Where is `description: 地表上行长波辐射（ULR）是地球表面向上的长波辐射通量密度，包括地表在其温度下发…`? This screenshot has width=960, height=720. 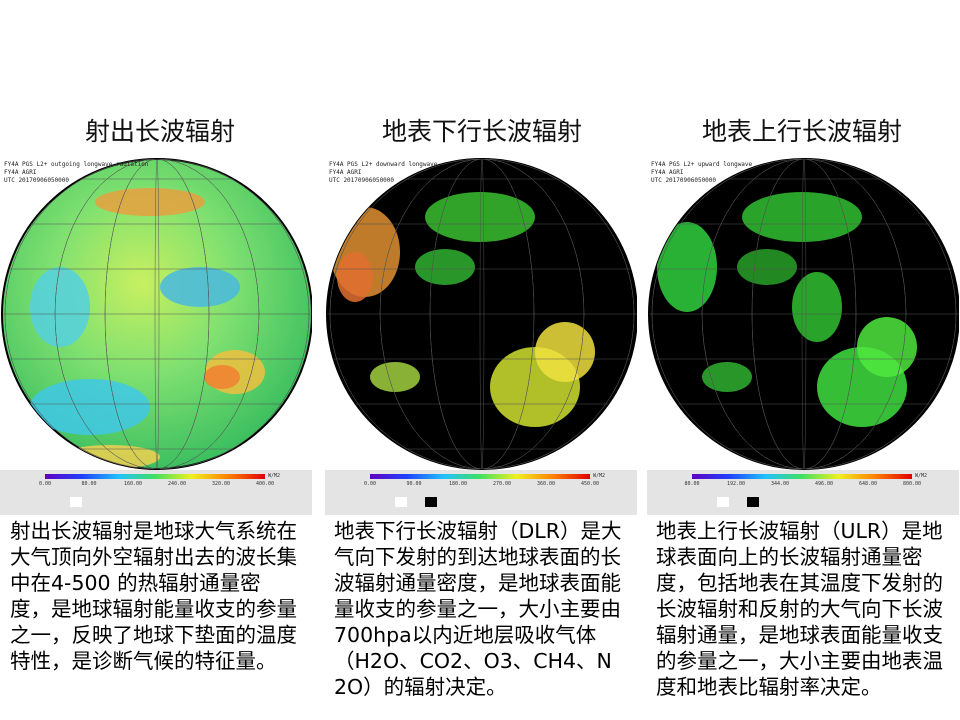 description: 地表上行长波辐射（ULR）是地球表面向上的长波辐射通量密度，包括地表在其温度下发… is located at coordinates (799, 609).